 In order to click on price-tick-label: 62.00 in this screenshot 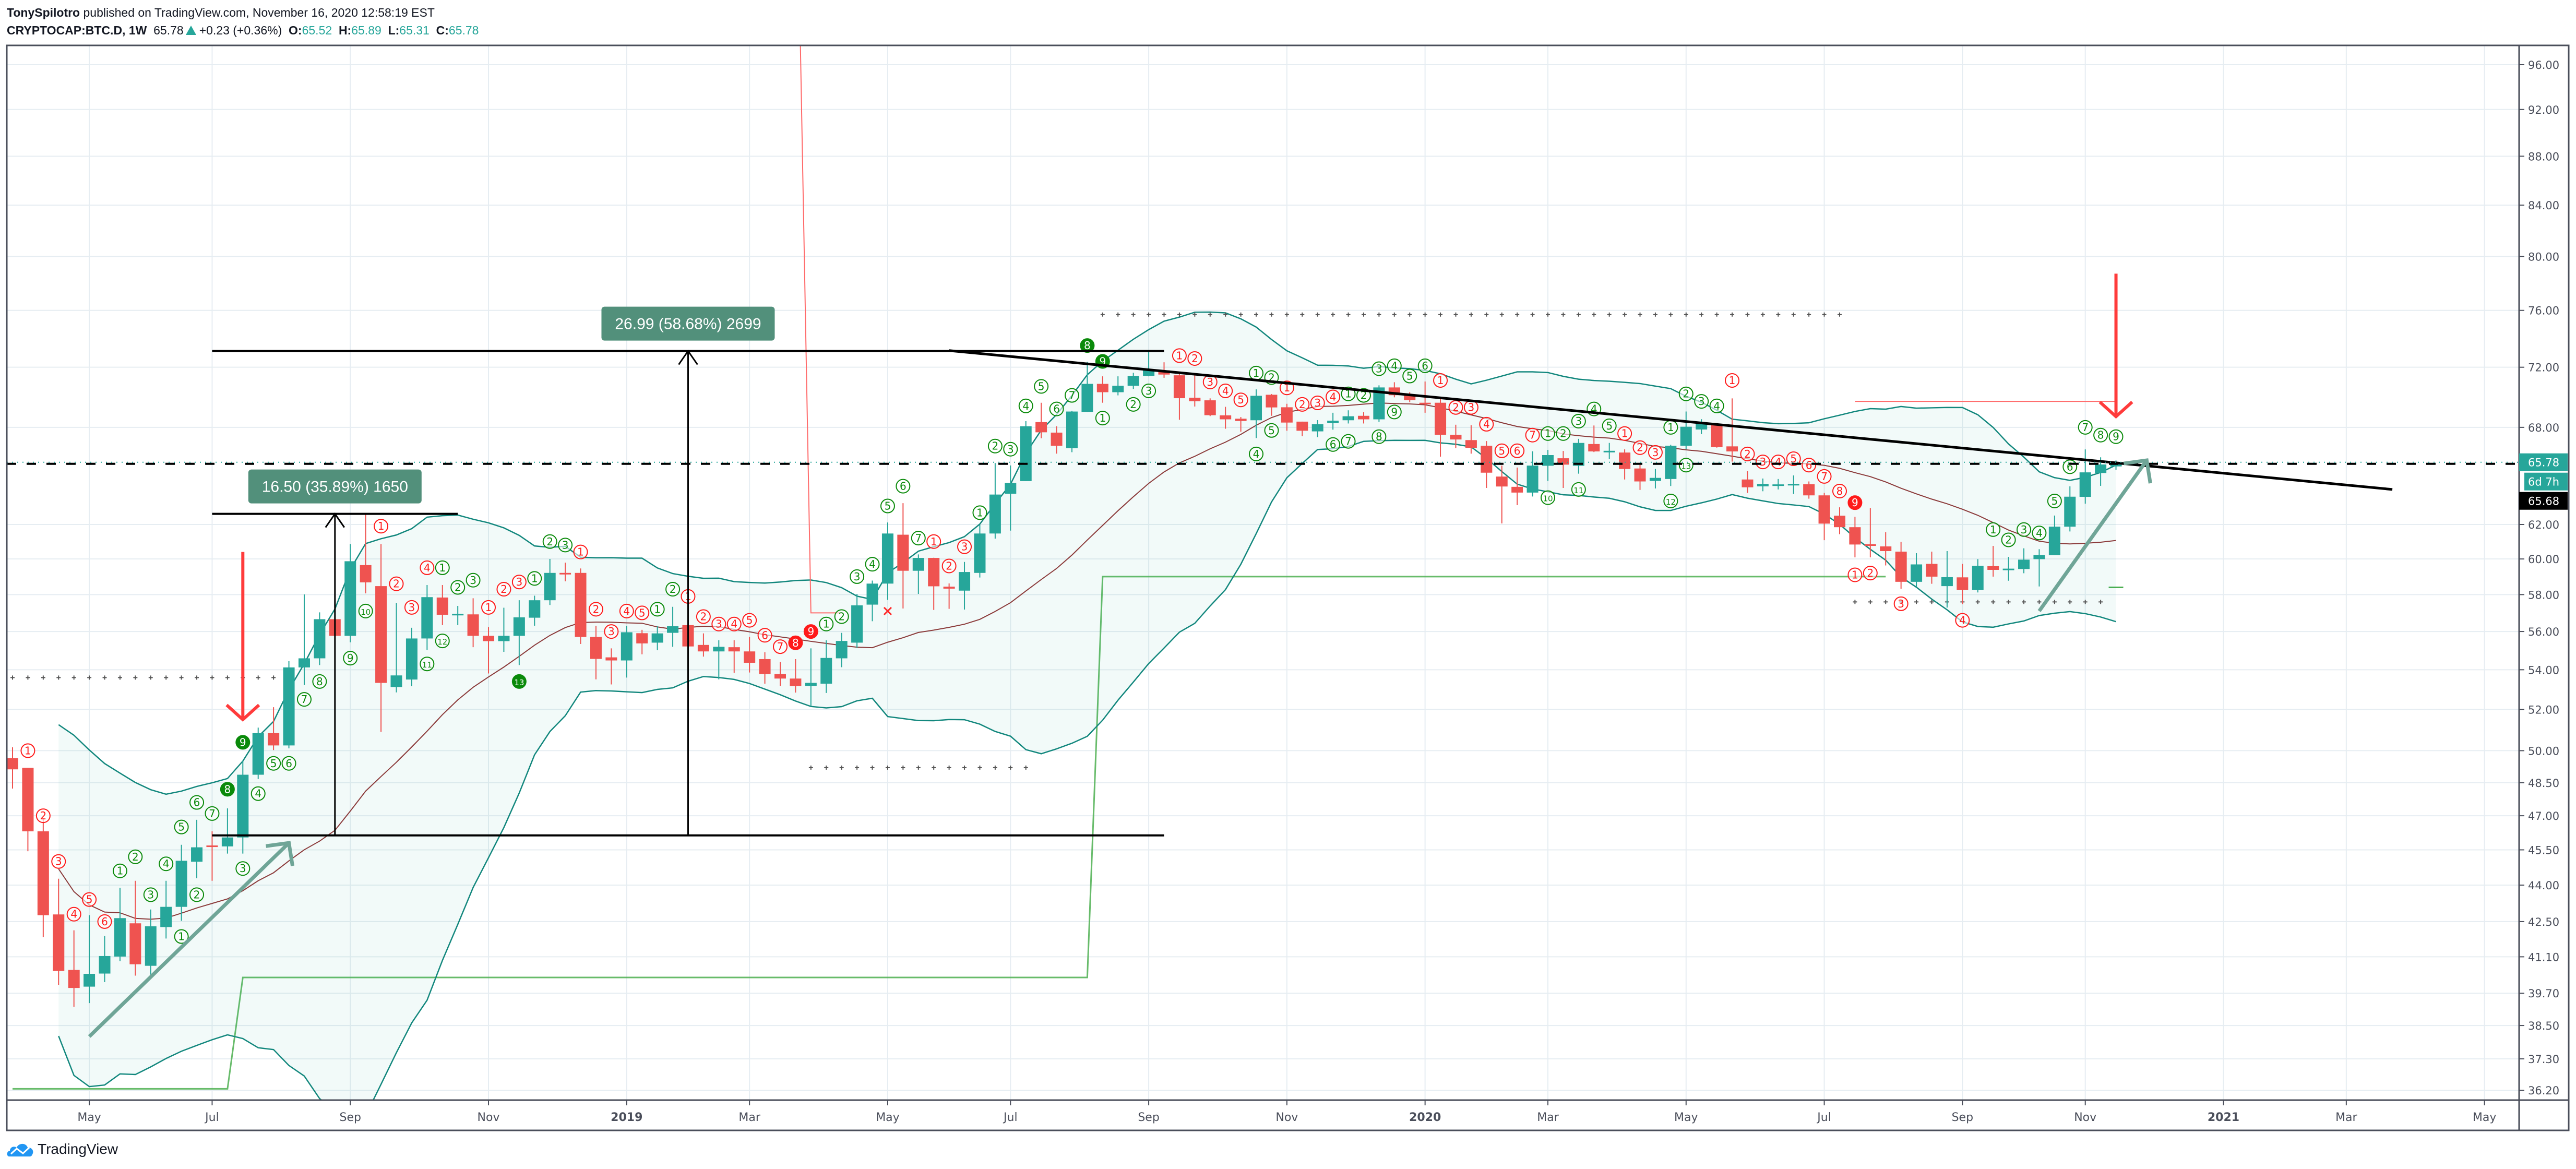, I will do `click(2543, 525)`.